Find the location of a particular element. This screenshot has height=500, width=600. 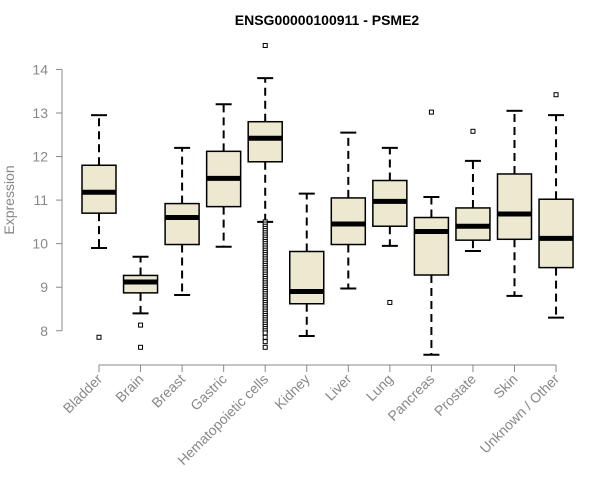

y-axis-title: Expression is located at coordinates (9, 199).